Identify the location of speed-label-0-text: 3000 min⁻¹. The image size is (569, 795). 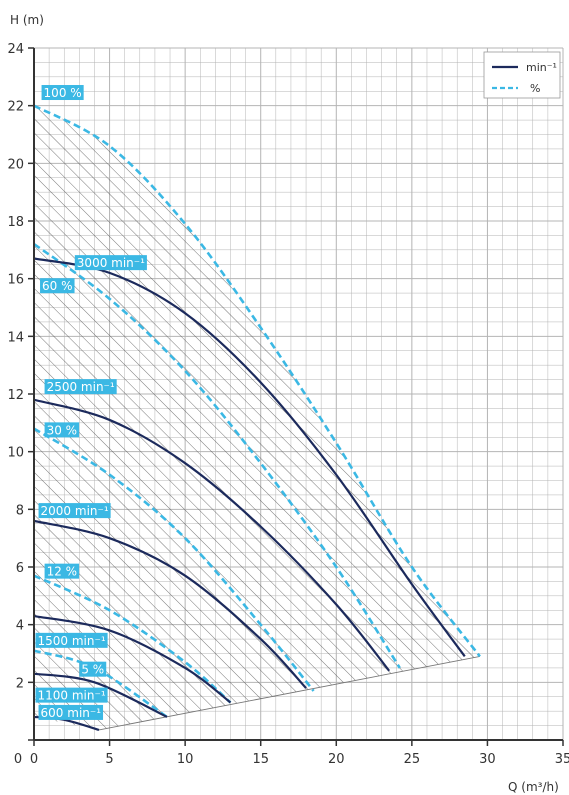
(111, 263).